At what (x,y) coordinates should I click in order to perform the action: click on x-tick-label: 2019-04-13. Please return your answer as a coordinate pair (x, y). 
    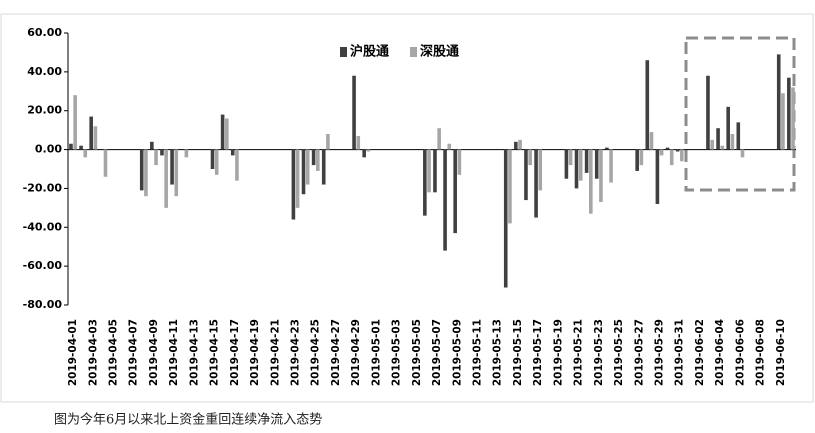
    Looking at the image, I should click on (194, 352).